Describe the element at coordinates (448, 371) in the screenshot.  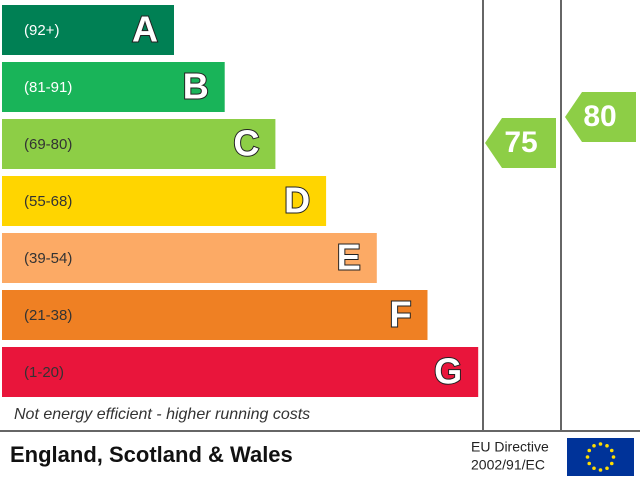
I see `band-letter: G` at that location.